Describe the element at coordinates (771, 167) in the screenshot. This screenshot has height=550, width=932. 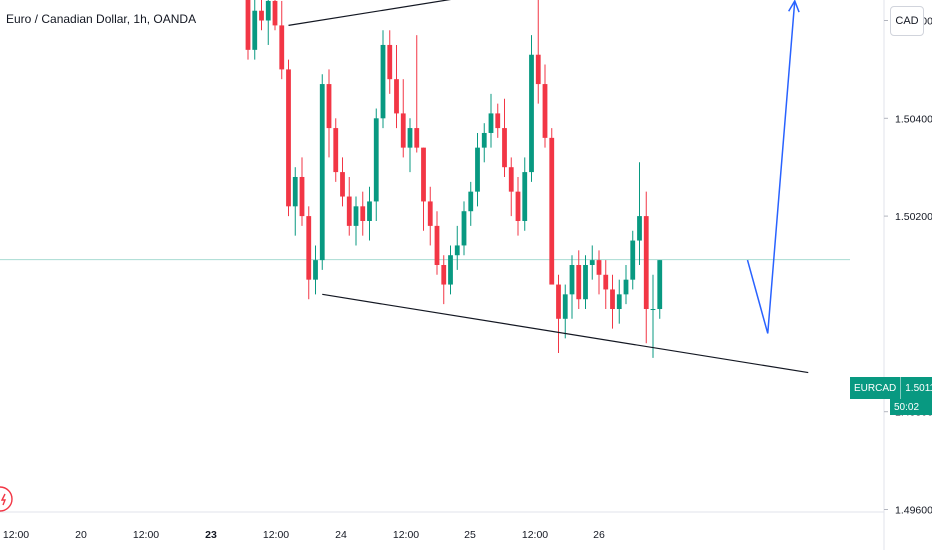
I see `projection-path` at that location.